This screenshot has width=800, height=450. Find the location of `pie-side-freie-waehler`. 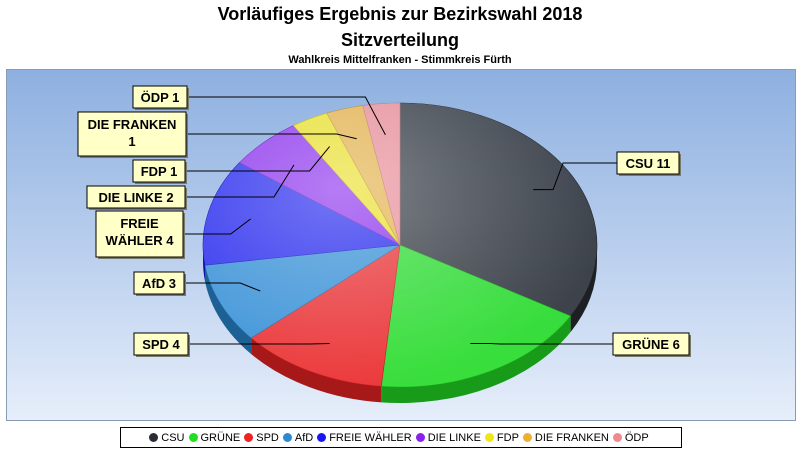

pie-side-freie-waehler is located at coordinates (204, 263).